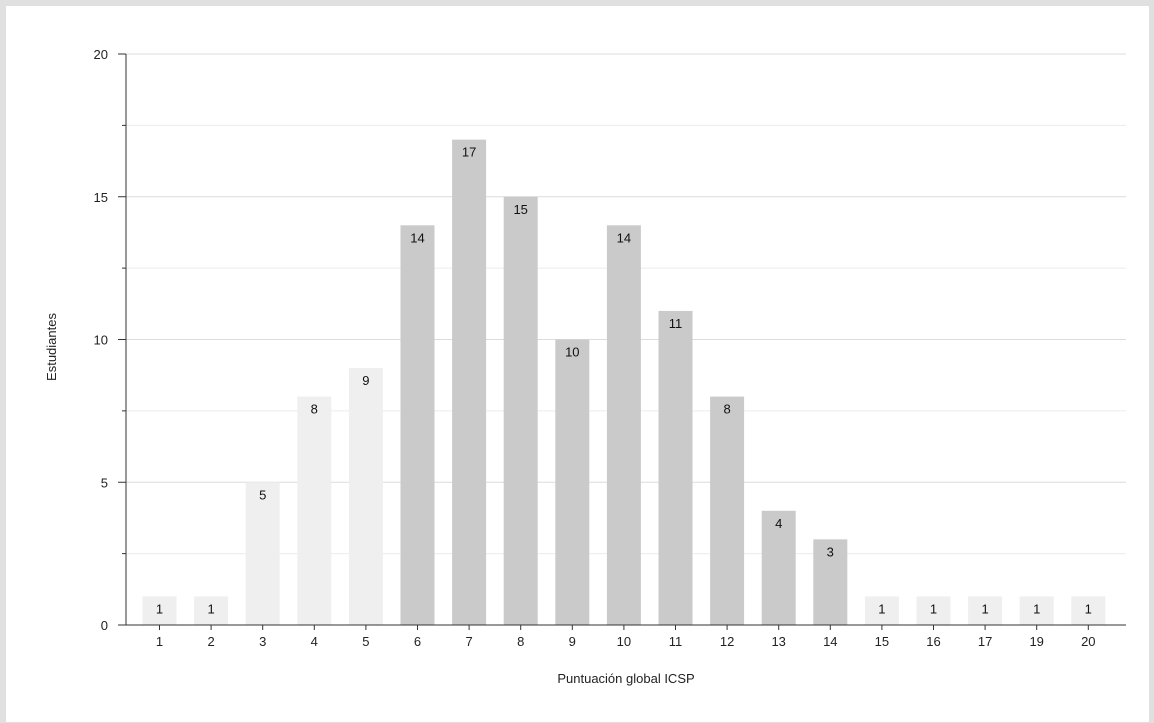 This screenshot has width=1154, height=723. Describe the element at coordinates (365, 380) in the screenshot. I see `bar-value-label: 9` at that location.